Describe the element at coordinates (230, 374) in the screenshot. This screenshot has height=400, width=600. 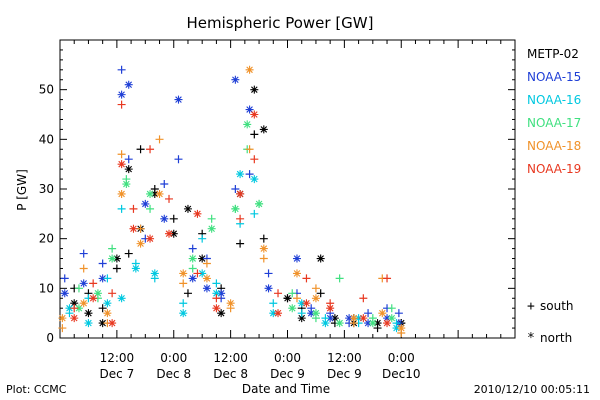
I see `x-tick-date-label: Dec 8` at that location.